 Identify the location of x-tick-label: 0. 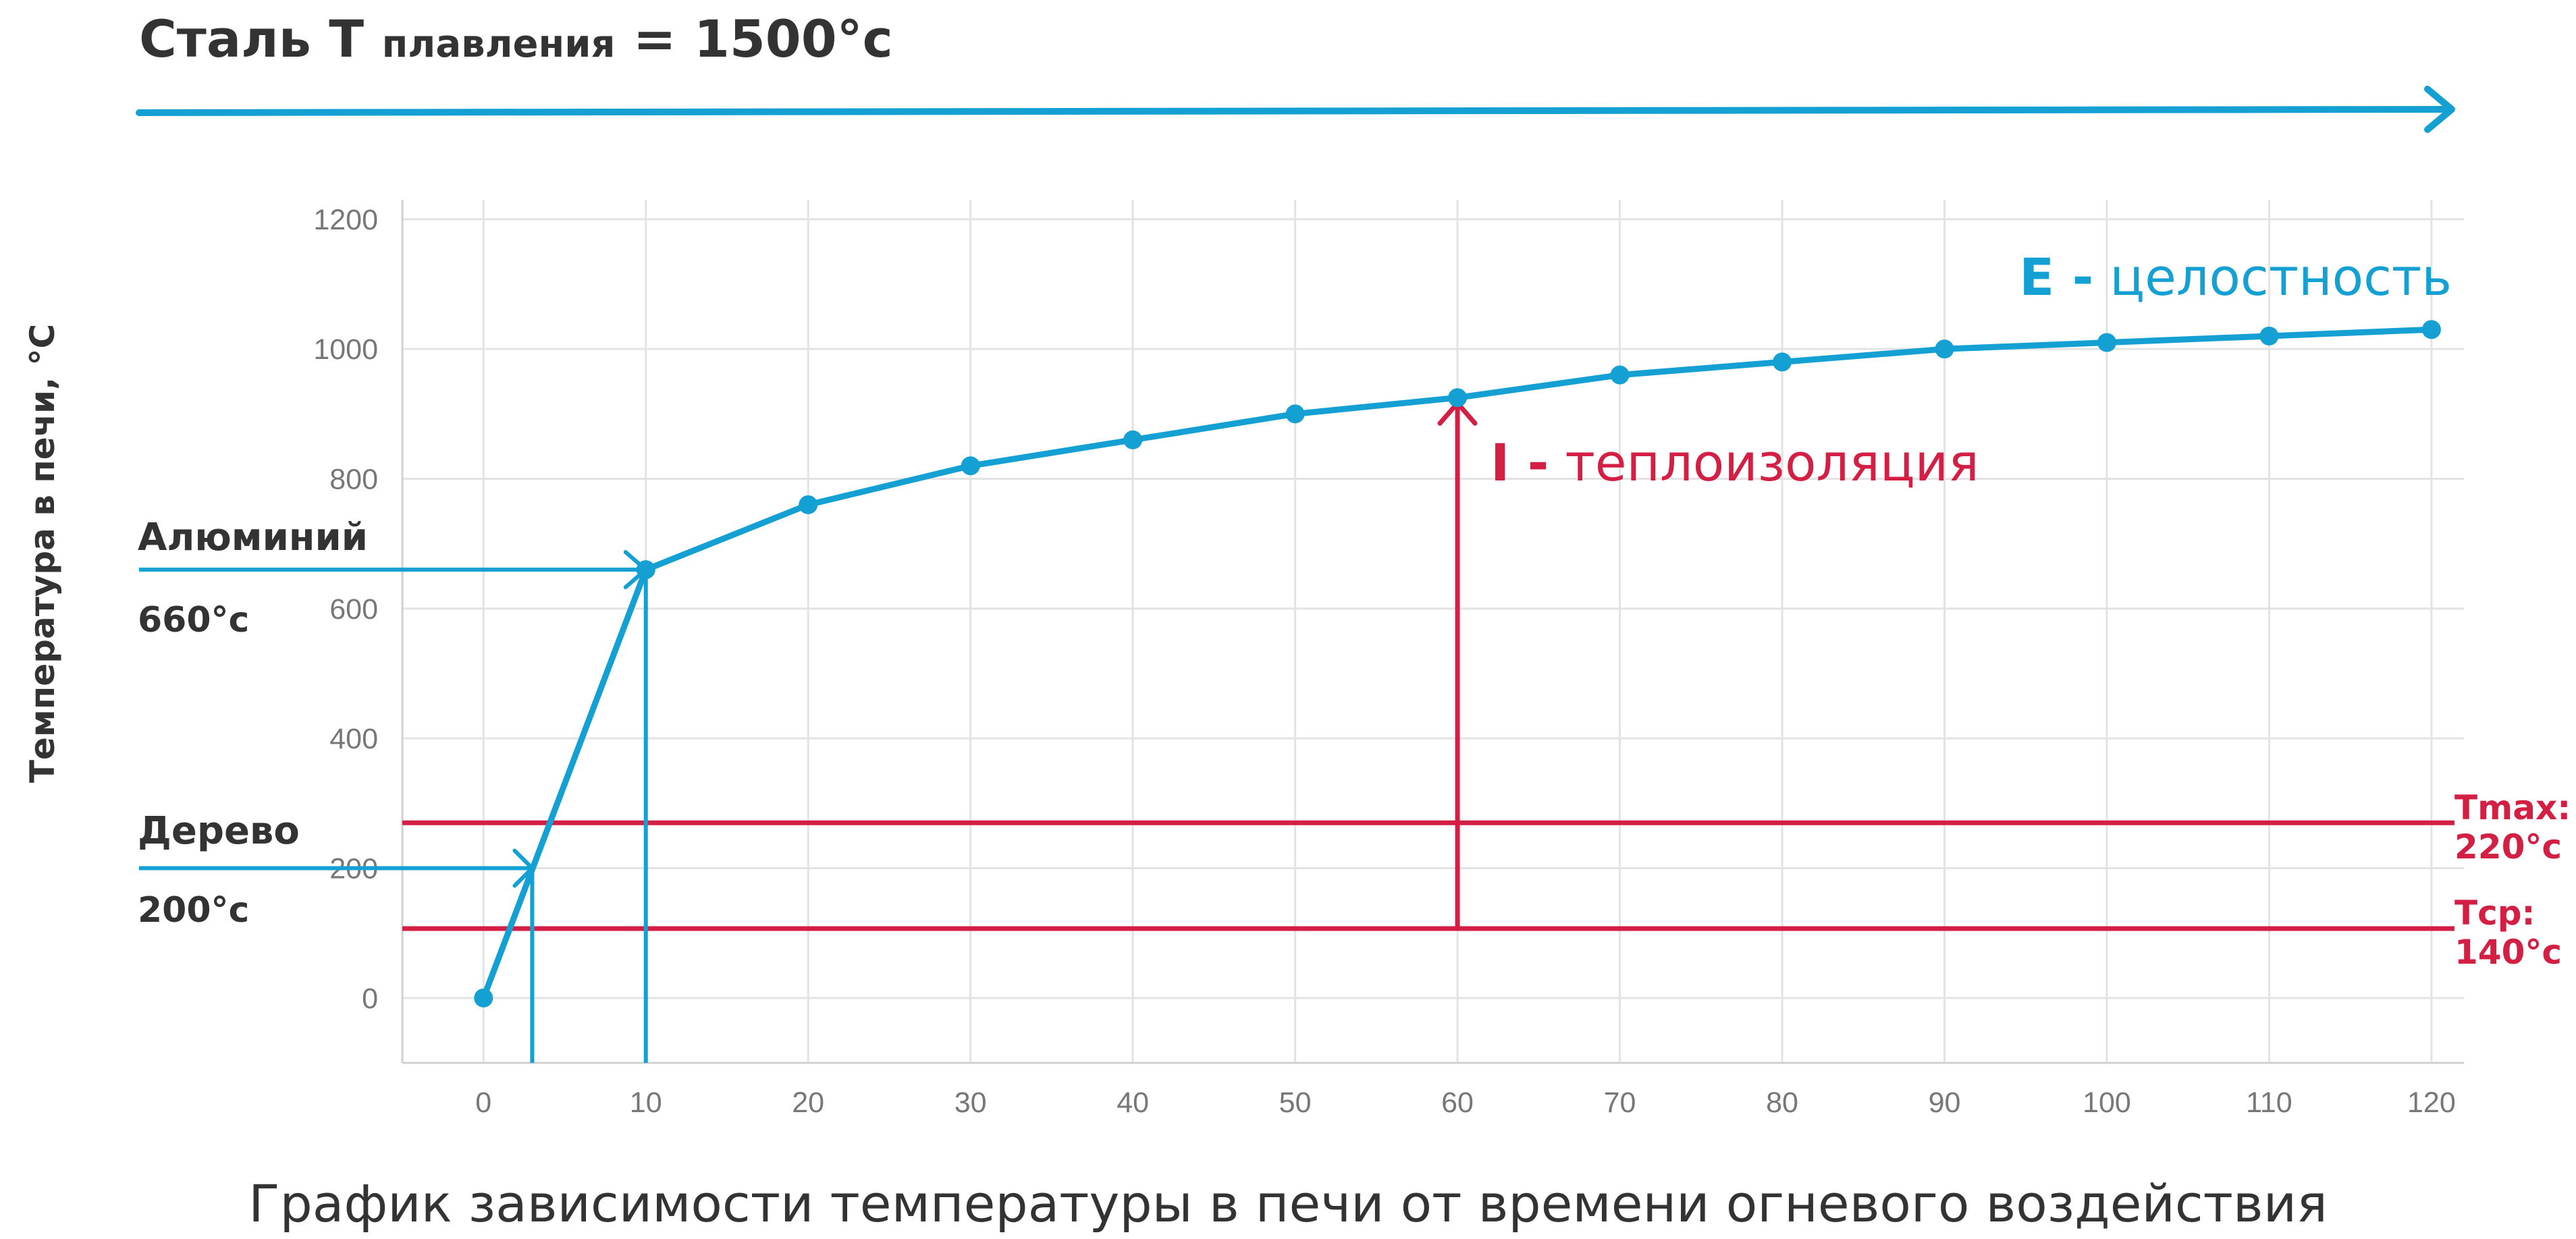
(483, 1102).